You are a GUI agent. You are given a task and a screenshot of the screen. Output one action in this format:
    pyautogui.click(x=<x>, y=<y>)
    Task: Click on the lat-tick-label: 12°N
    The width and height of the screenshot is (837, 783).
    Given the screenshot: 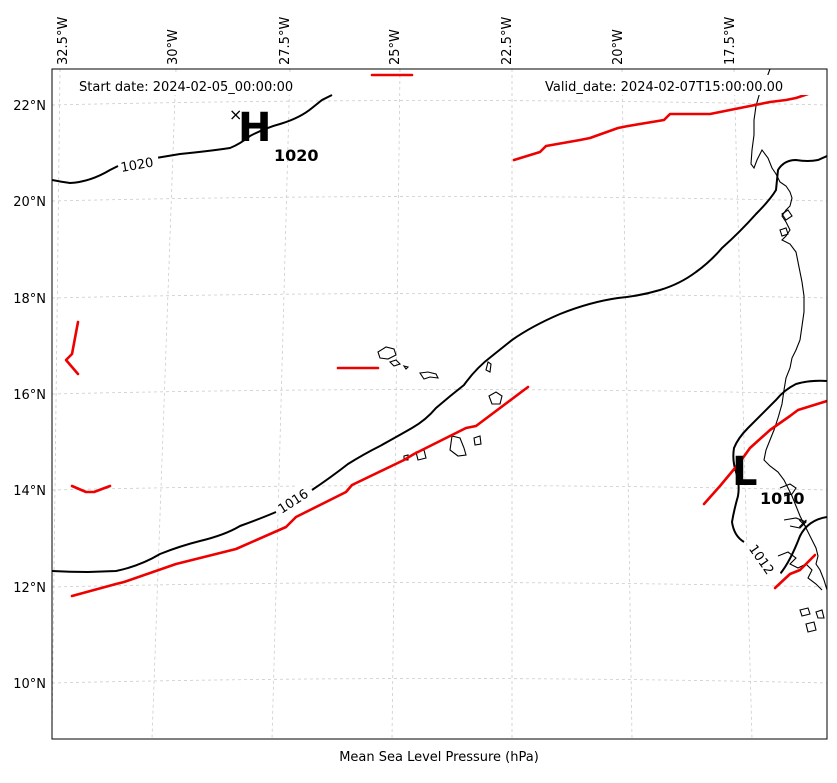 What is the action you would take?
    pyautogui.click(x=29, y=588)
    